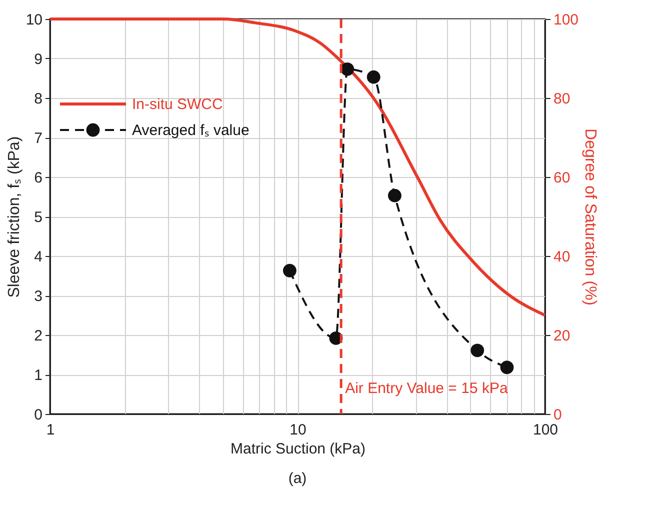 This screenshot has height=523, width=663. Describe the element at coordinates (298, 449) in the screenshot. I see `x-axis-title: Matric Suction (kPa)` at that location.